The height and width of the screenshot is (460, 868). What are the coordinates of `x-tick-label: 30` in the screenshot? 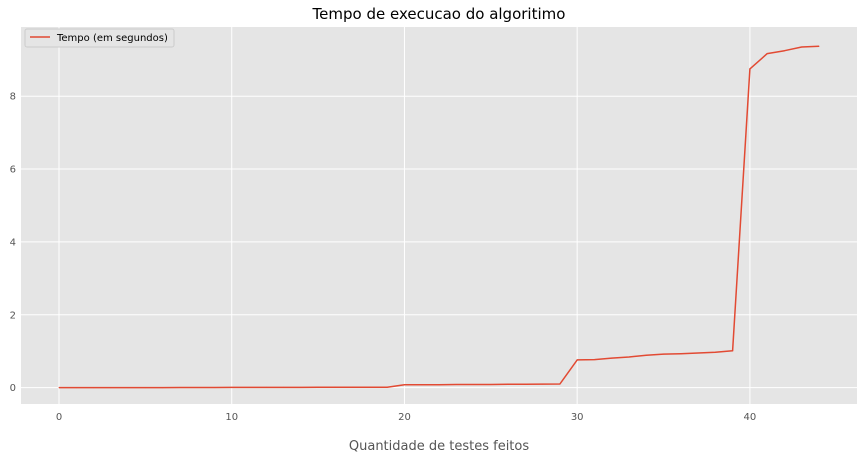 It's located at (577, 417).